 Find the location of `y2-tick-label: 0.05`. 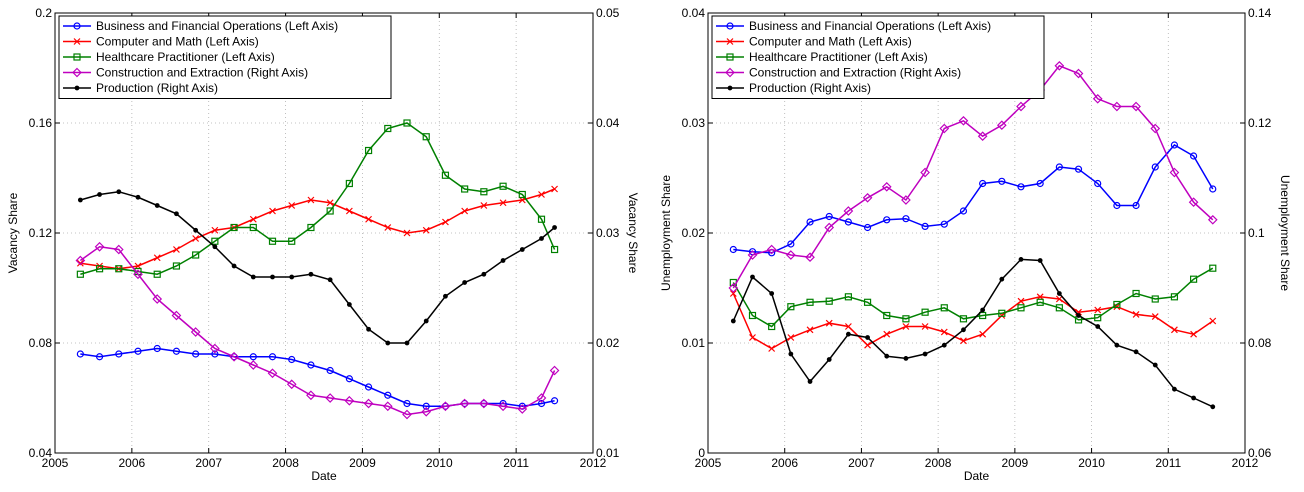

y2-tick-label: 0.05 is located at coordinates (608, 13).